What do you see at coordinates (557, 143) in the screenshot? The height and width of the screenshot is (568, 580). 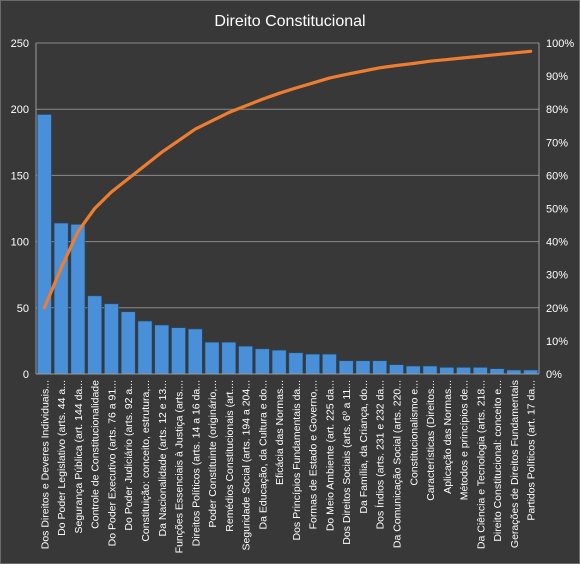 I see `right-tick-label: 70%` at bounding box center [557, 143].